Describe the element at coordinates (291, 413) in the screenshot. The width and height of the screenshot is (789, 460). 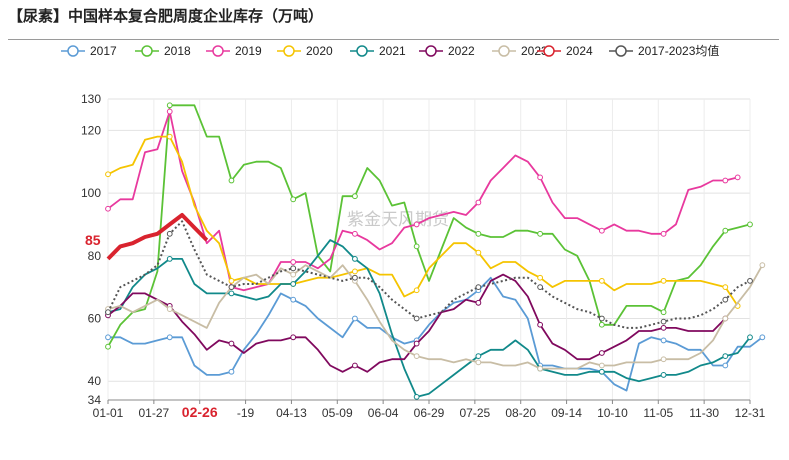
I see `x-tick-label: 04-13` at that location.